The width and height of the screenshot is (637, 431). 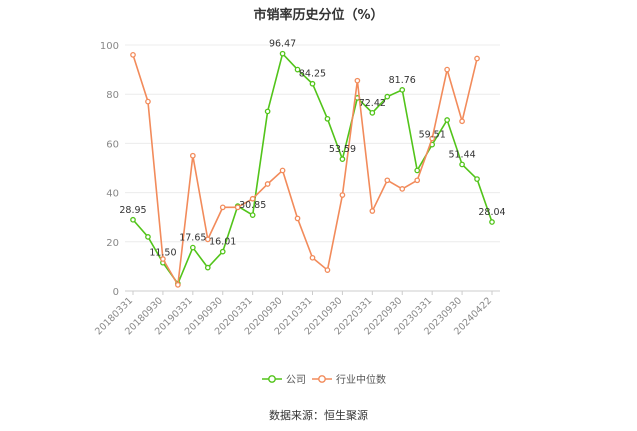 I want to click on legend-item-company: 公司, so click(x=284, y=380).